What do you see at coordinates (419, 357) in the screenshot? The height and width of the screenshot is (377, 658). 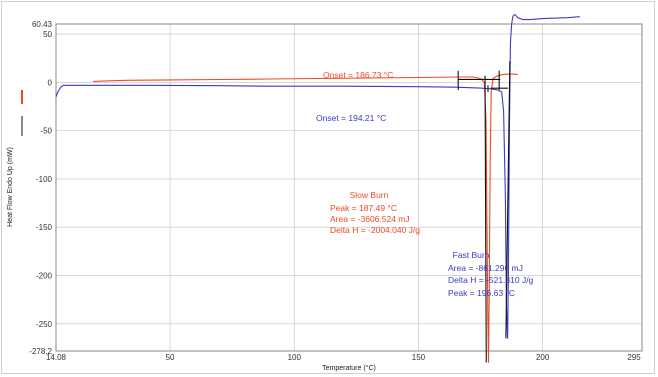 I see `x-tick-label: 150` at bounding box center [419, 357].